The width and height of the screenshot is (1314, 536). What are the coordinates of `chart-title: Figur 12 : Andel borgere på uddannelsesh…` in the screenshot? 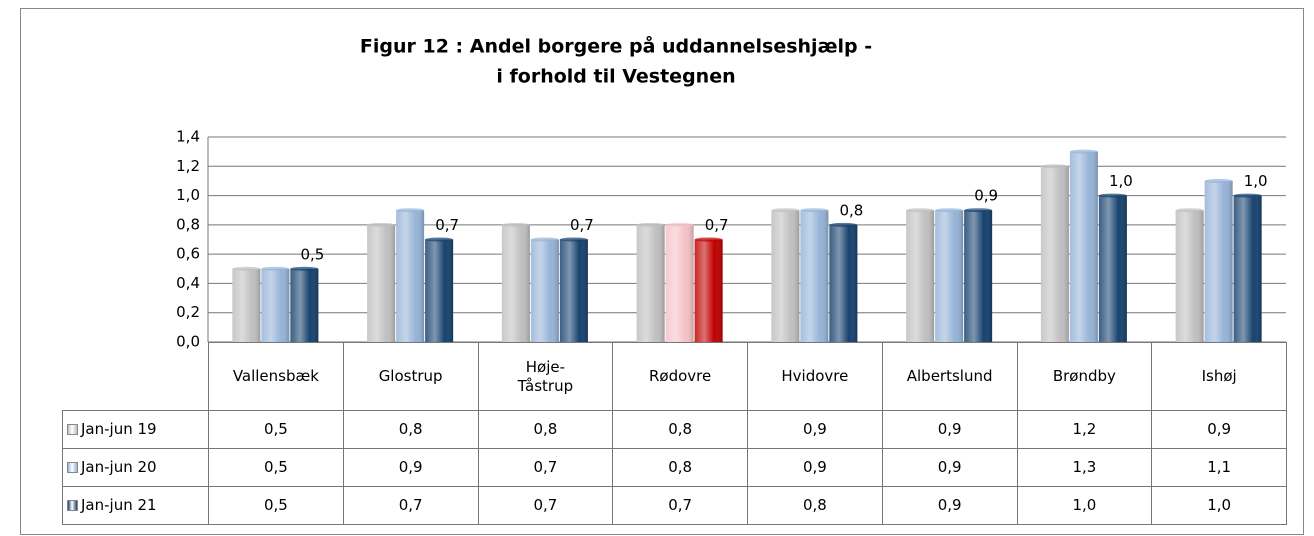 It's located at (616, 46).